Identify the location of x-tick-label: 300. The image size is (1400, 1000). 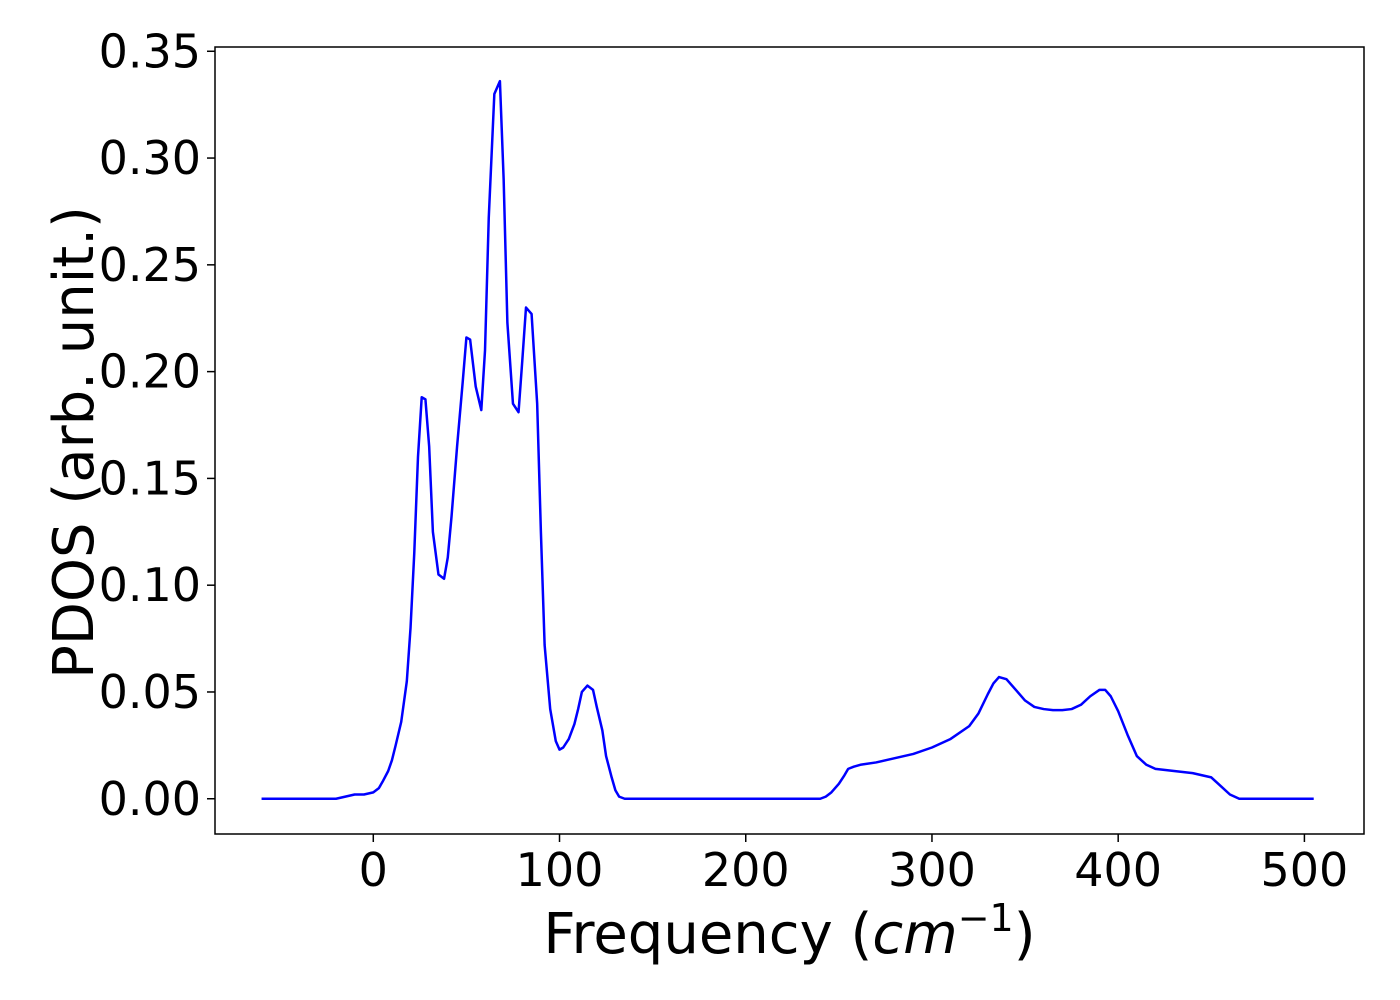
(932, 870).